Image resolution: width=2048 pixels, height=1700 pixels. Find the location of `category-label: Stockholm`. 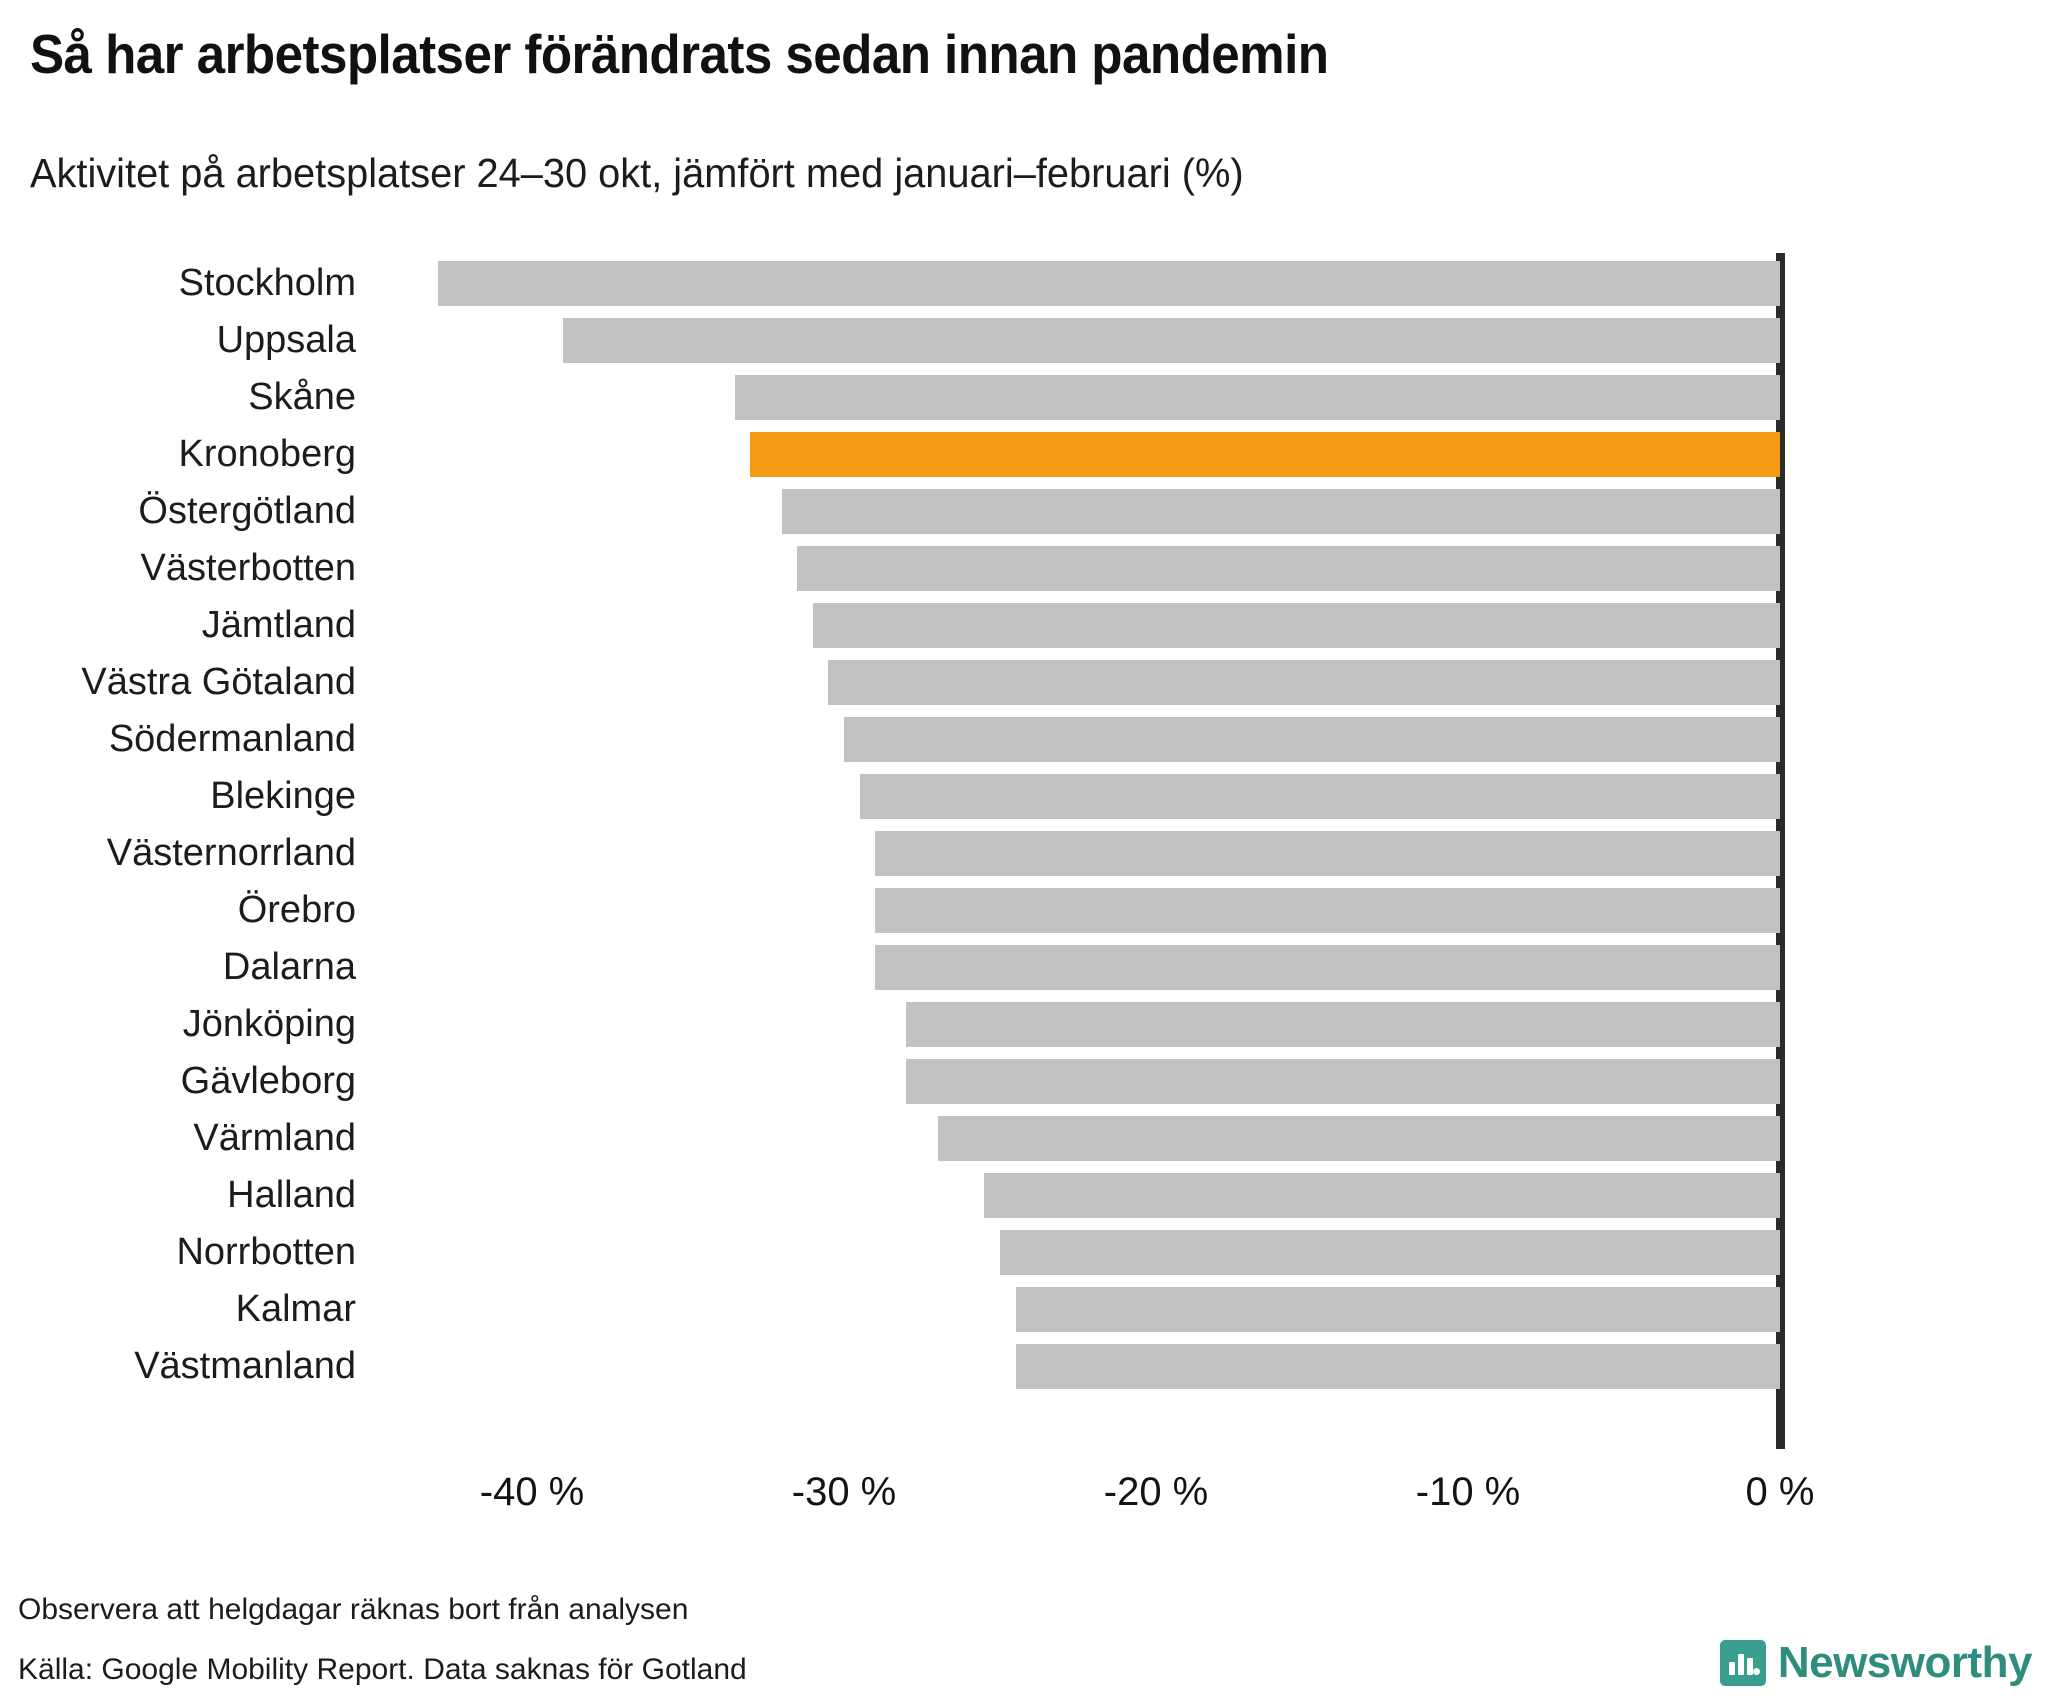

category-label: Stockholm is located at coordinates (267, 283).